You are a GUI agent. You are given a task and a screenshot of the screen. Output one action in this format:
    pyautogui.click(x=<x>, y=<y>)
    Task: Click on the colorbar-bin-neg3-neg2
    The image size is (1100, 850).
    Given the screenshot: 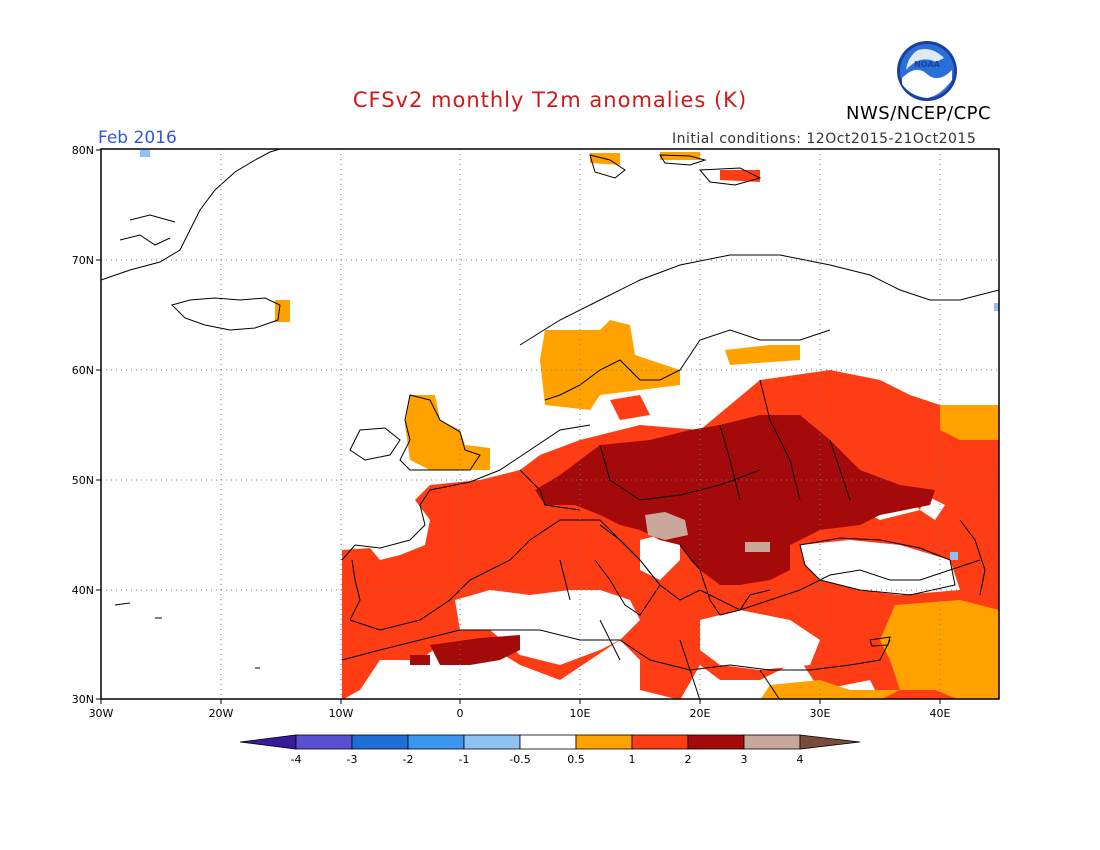 What is the action you would take?
    pyautogui.click(x=380, y=742)
    